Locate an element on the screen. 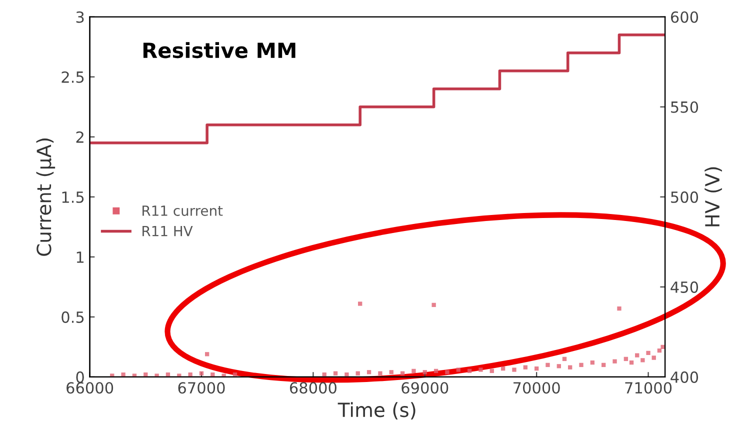 Image resolution: width=730 pixels, height=444 pixels. y-tick-label: 1.5 is located at coordinates (73, 197).